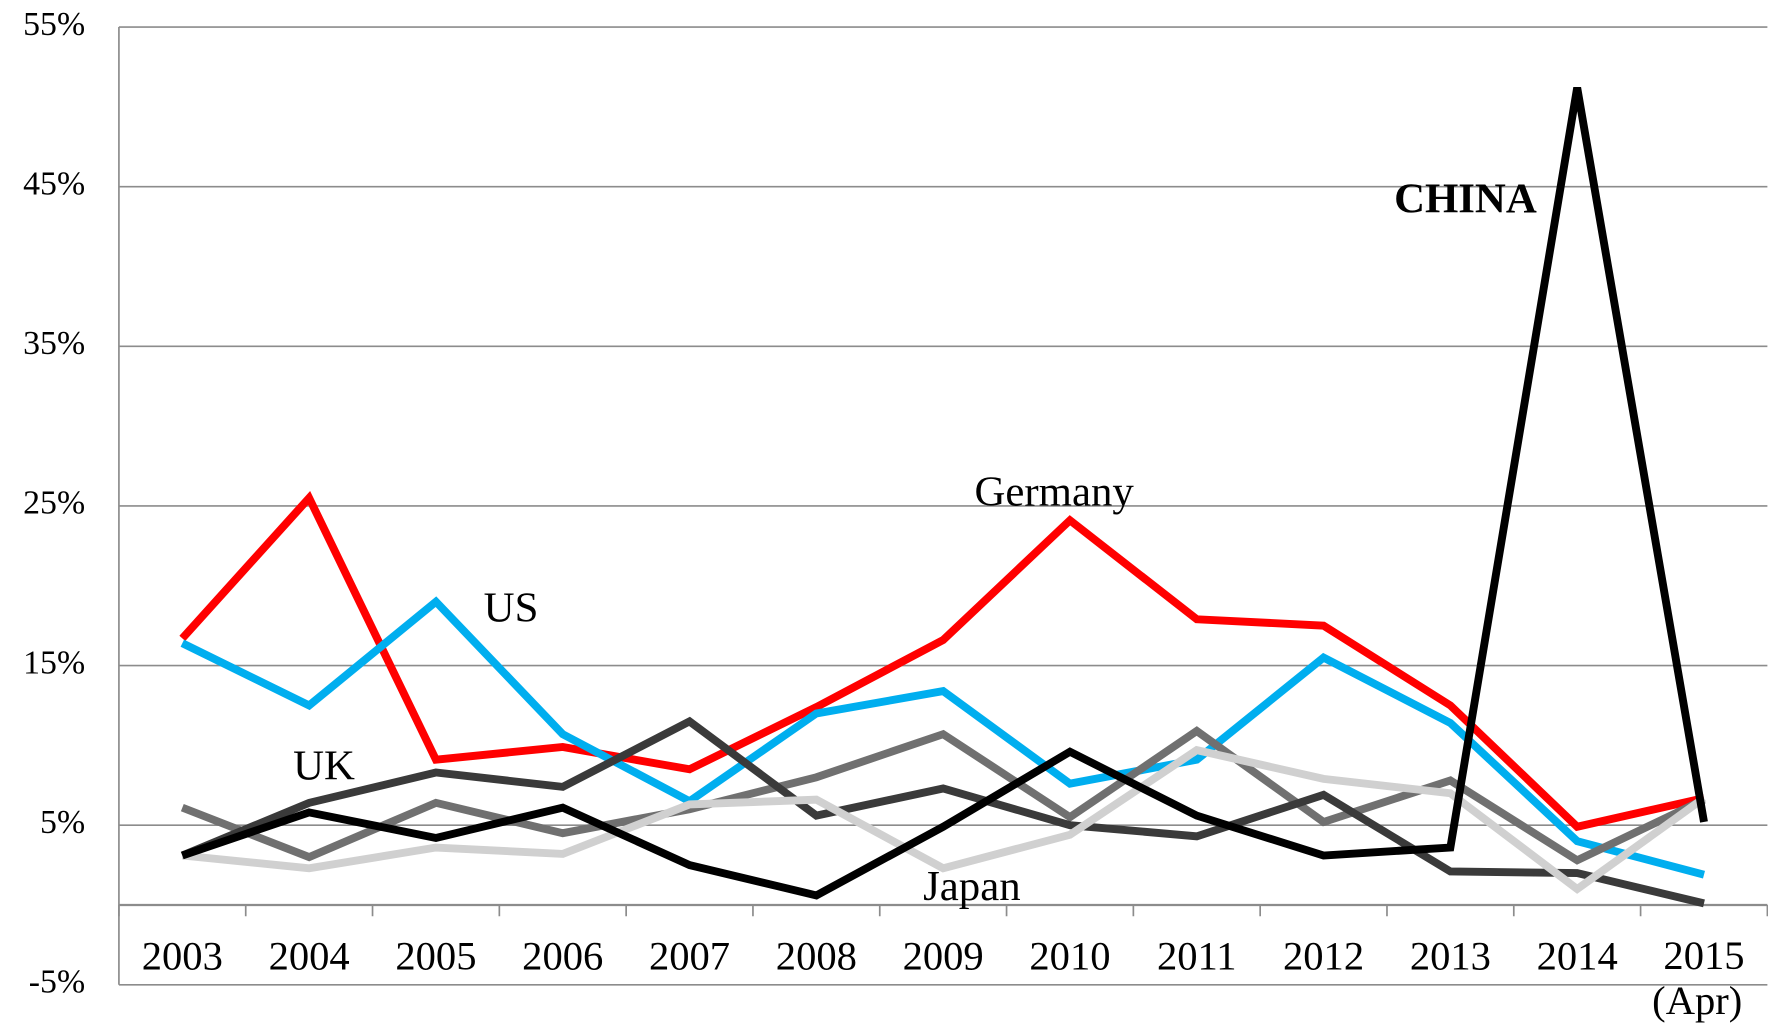  Describe the element at coordinates (309, 955) in the screenshot. I see `x-tick-label: 2004` at that location.